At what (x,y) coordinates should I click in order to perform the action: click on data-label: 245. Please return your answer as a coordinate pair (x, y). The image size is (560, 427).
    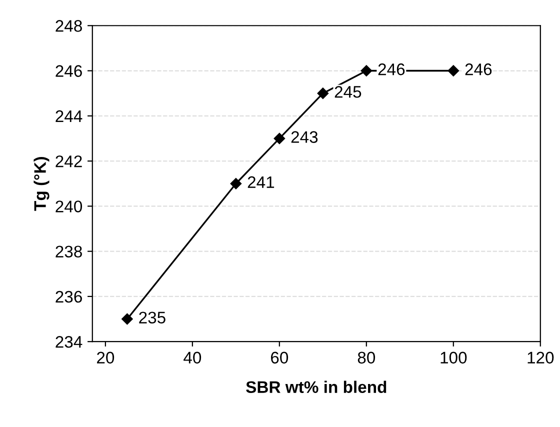
    Looking at the image, I should click on (348, 92).